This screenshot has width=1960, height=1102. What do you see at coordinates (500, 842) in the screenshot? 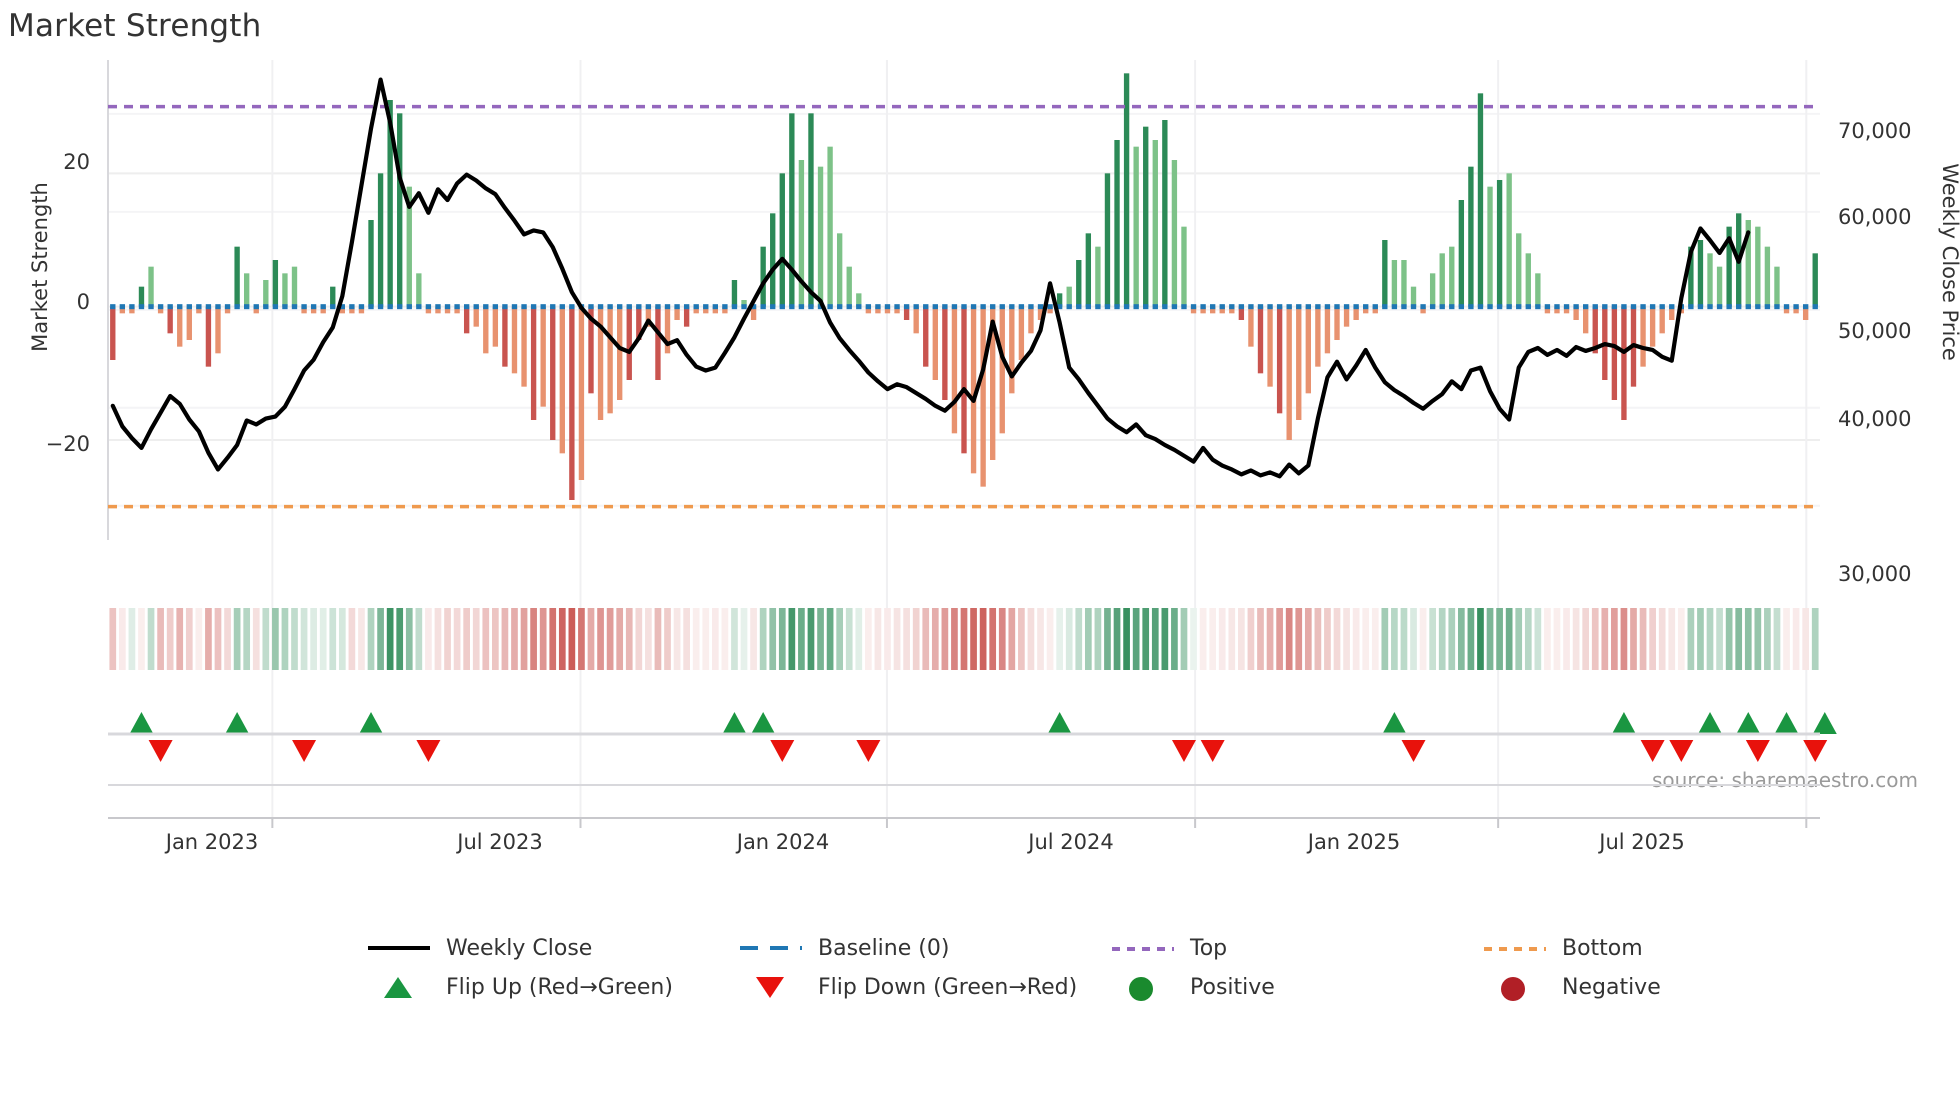
I see `x-tick-1: Jul 2023` at bounding box center [500, 842].